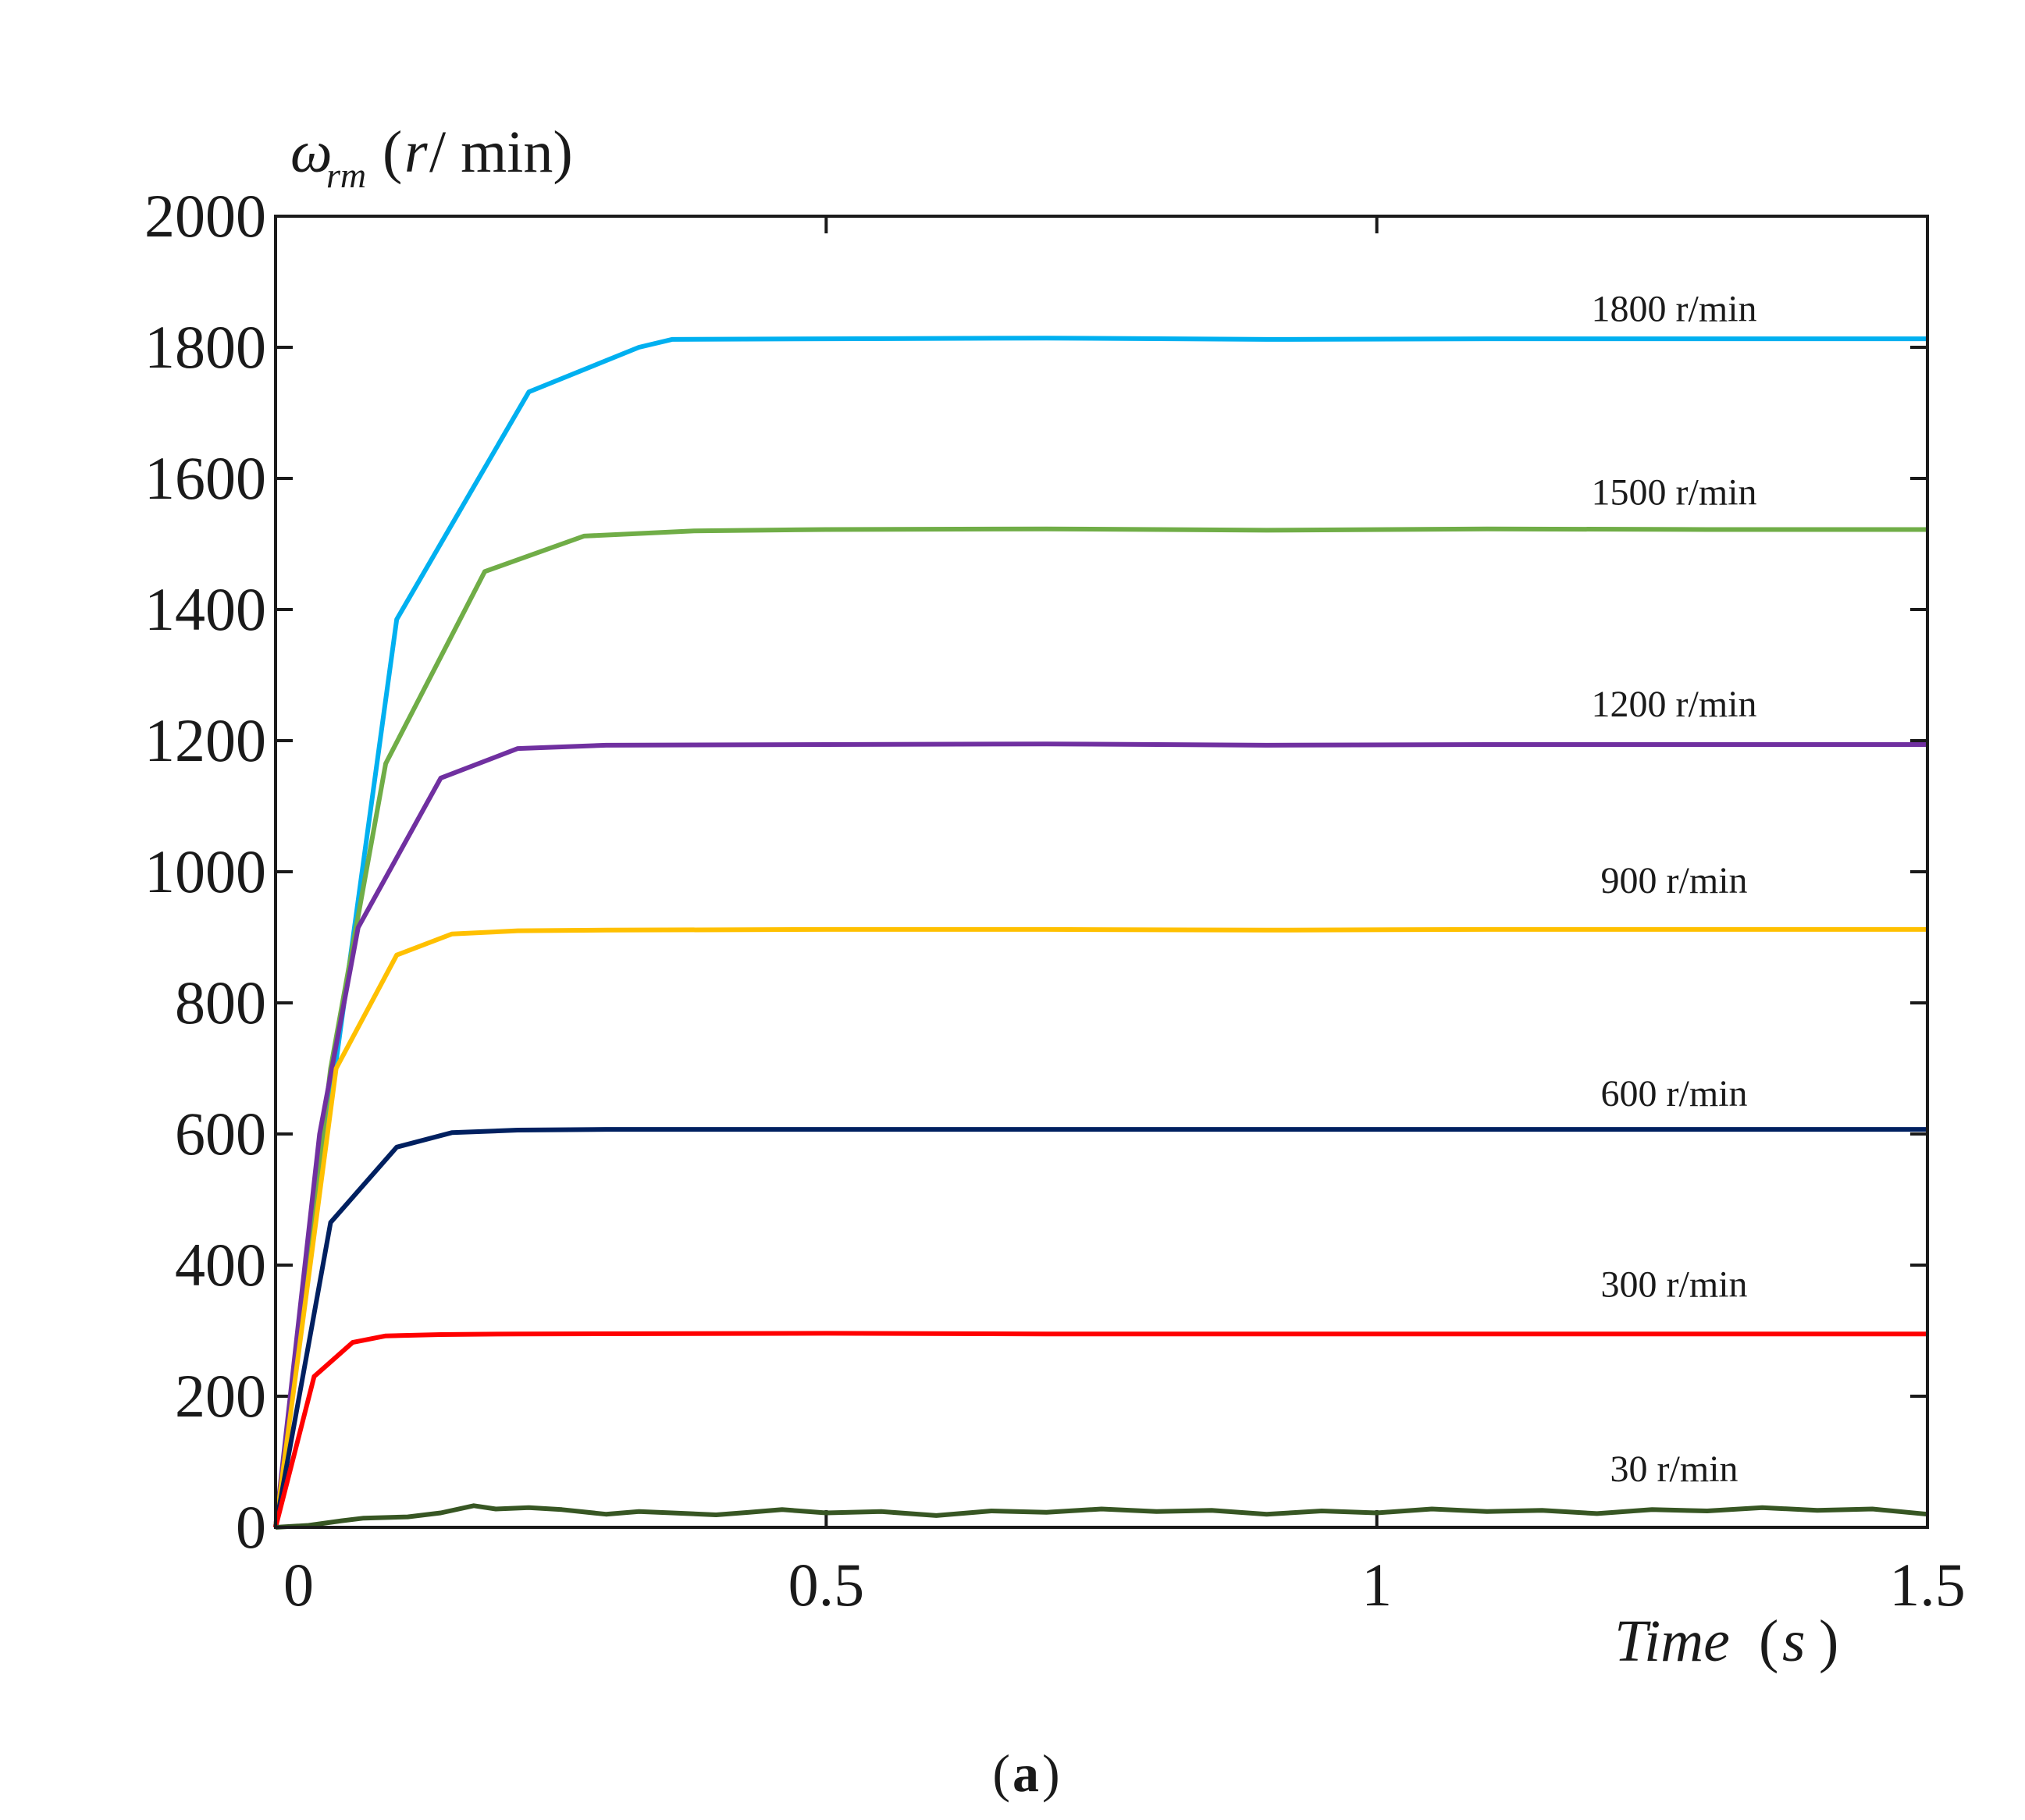 This screenshot has height=1820, width=2025. I want to click on series-label: 30 r/min, so click(1674, 1469).